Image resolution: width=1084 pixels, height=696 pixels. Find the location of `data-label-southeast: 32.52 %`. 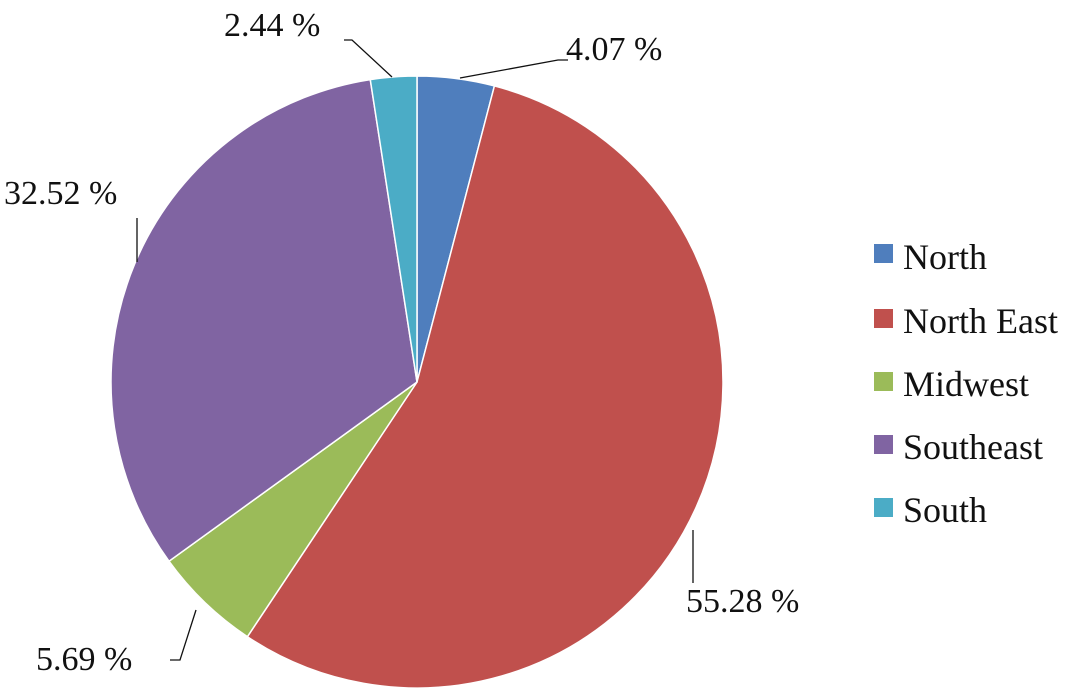

data-label-southeast: 32.52 % is located at coordinates (60, 193).